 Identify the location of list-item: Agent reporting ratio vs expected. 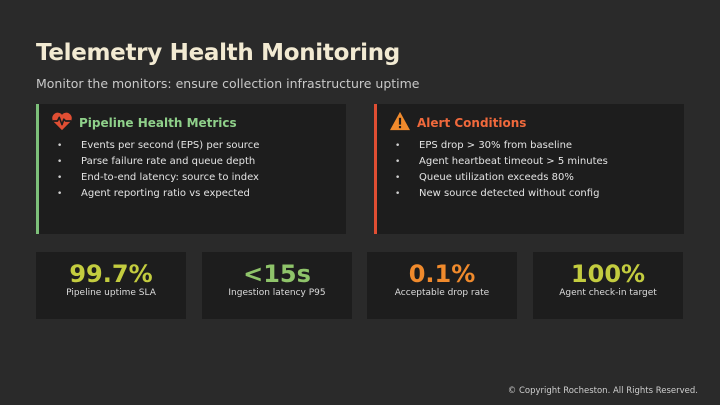
(201, 194).